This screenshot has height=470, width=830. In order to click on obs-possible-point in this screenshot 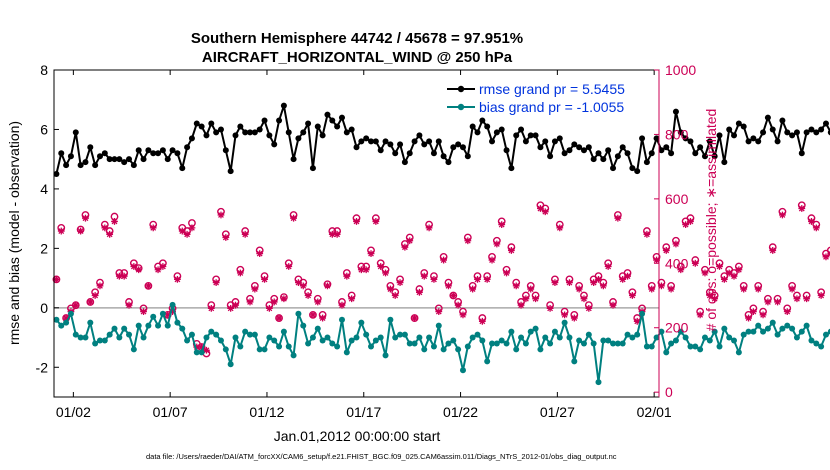, I will do `click(828, 250)`.